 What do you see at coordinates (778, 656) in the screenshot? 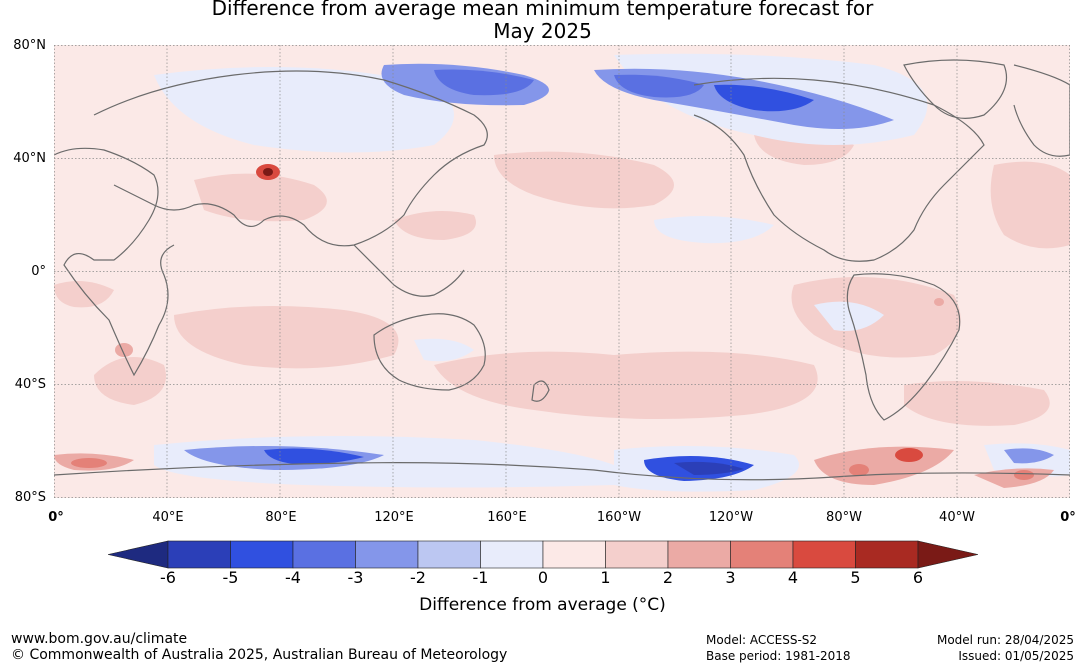
I see `footer-base-period: Base period: 1981-2018` at bounding box center [778, 656].